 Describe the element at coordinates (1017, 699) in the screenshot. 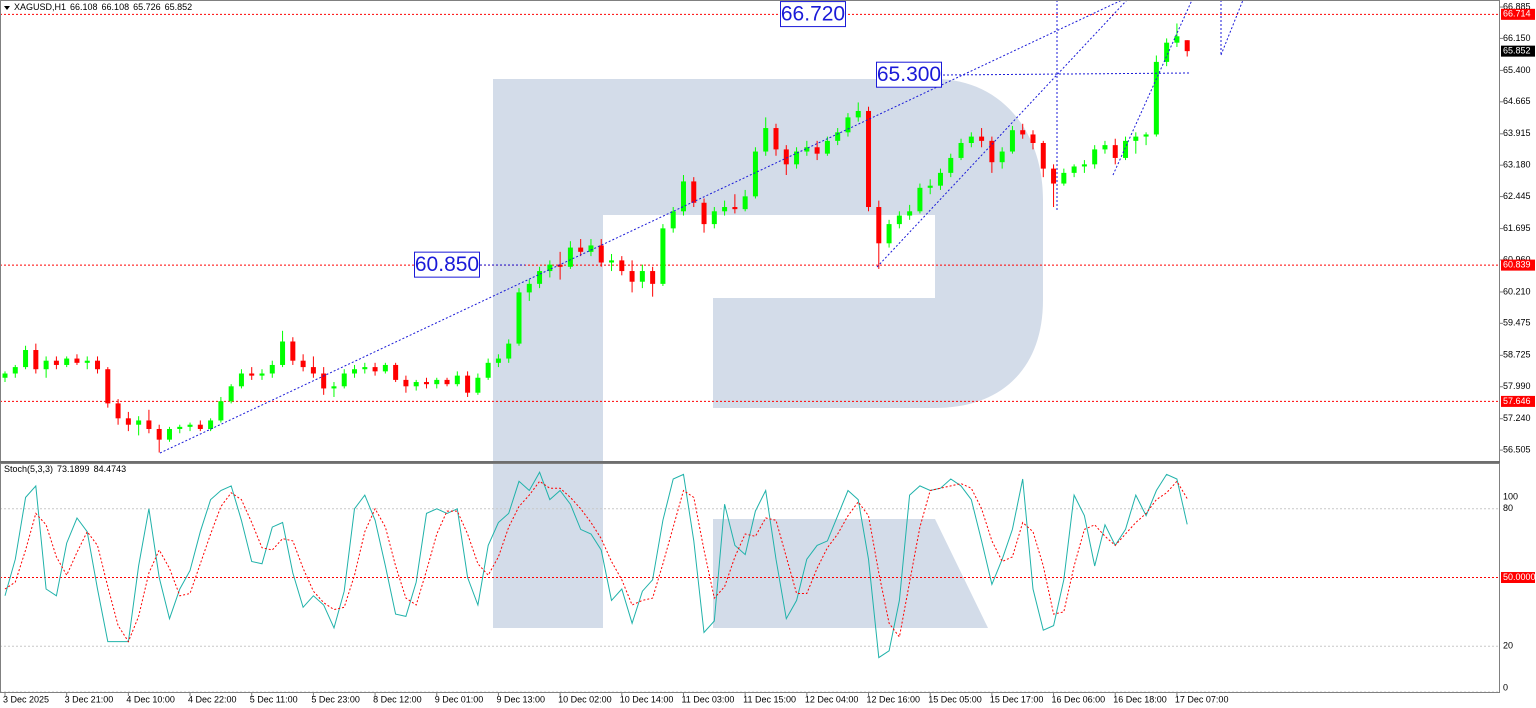

I see `x-tick-label: 15 Dec 17:00` at that location.